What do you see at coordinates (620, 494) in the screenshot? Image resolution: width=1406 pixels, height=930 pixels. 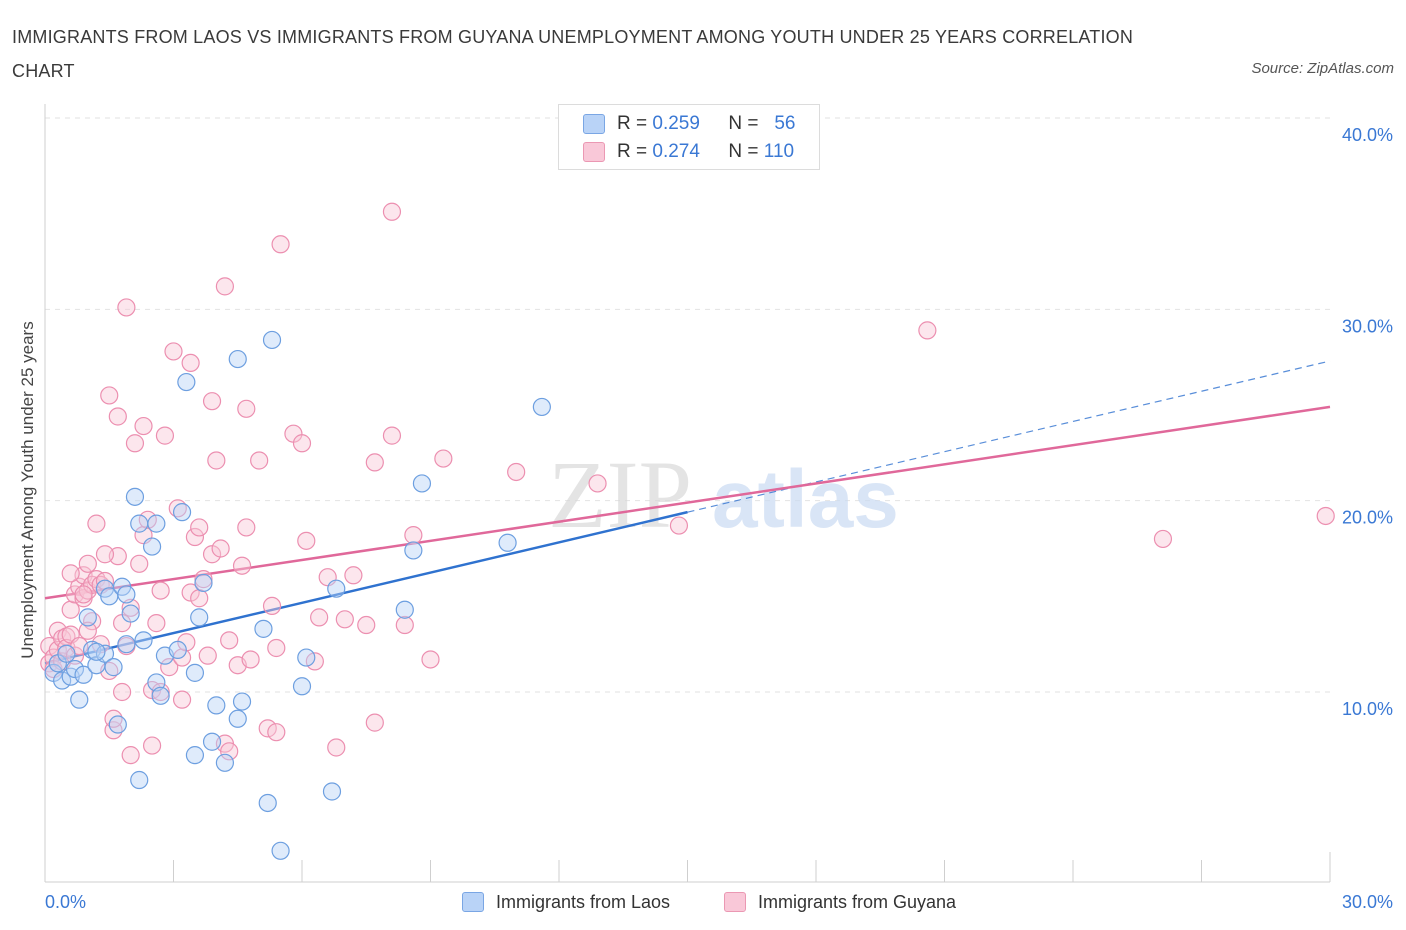 I see `watermark-zip: ZIP` at bounding box center [620, 494].